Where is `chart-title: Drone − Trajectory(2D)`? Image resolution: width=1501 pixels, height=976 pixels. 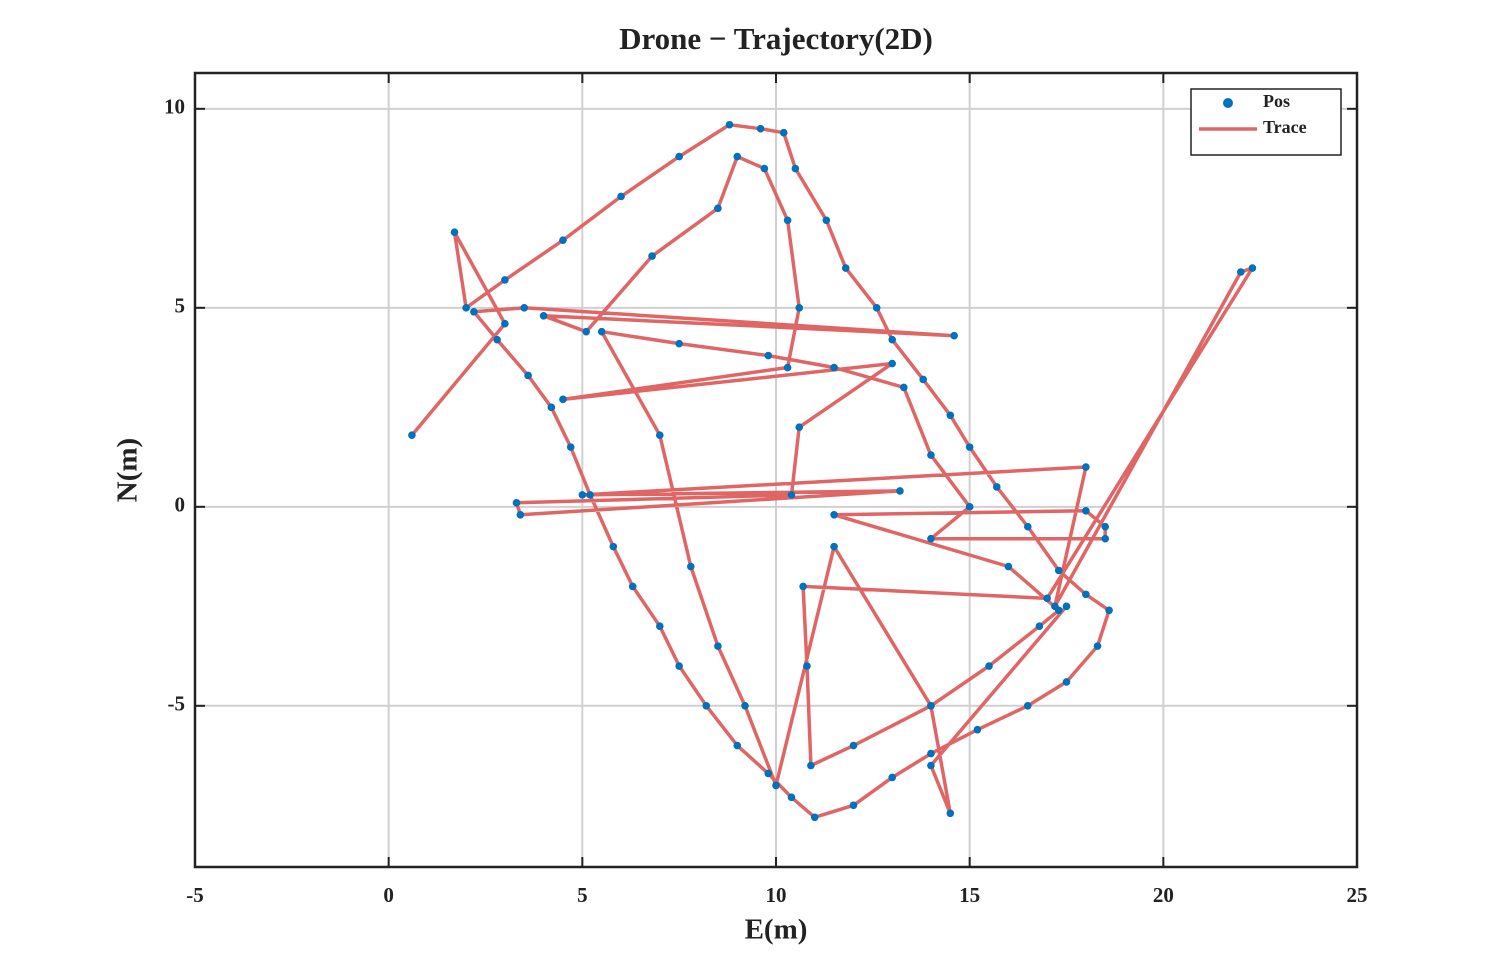 chart-title: Drone − Trajectory(2D) is located at coordinates (776, 38).